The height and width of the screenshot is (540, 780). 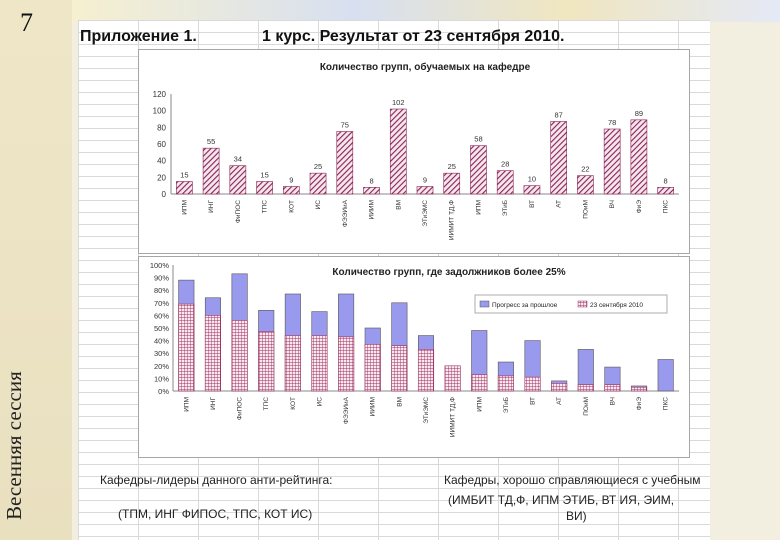 What do you see at coordinates (161, 278) in the screenshot?
I see `y-tick-label: 90%` at bounding box center [161, 278].